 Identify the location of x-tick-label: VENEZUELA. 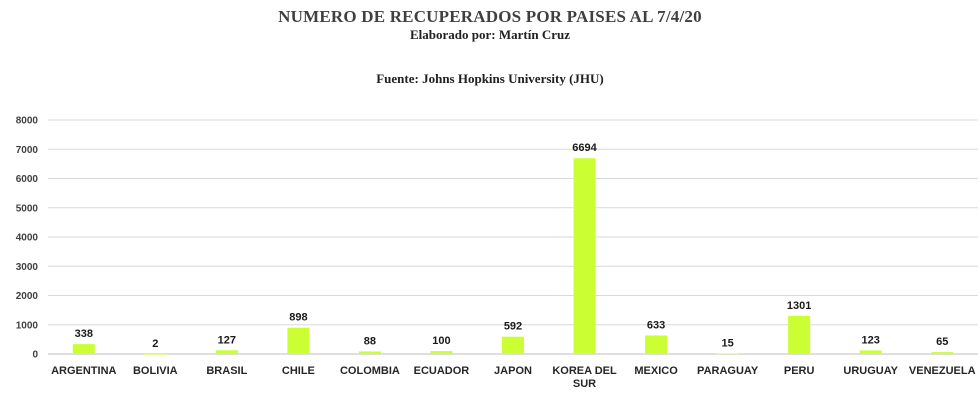
(942, 371).